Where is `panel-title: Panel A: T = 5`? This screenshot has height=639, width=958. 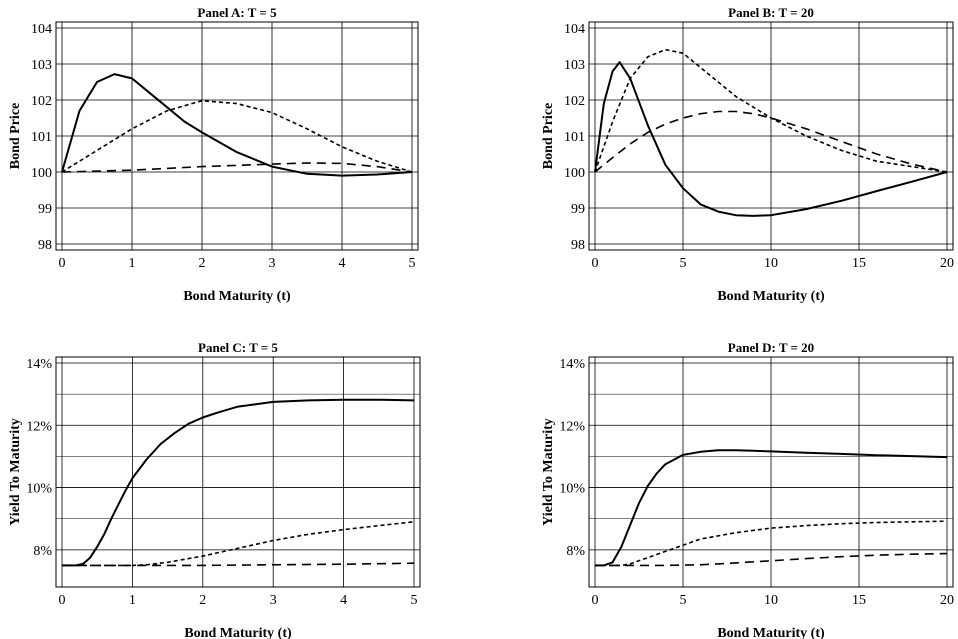
panel-title: Panel A: T = 5 is located at coordinates (237, 12).